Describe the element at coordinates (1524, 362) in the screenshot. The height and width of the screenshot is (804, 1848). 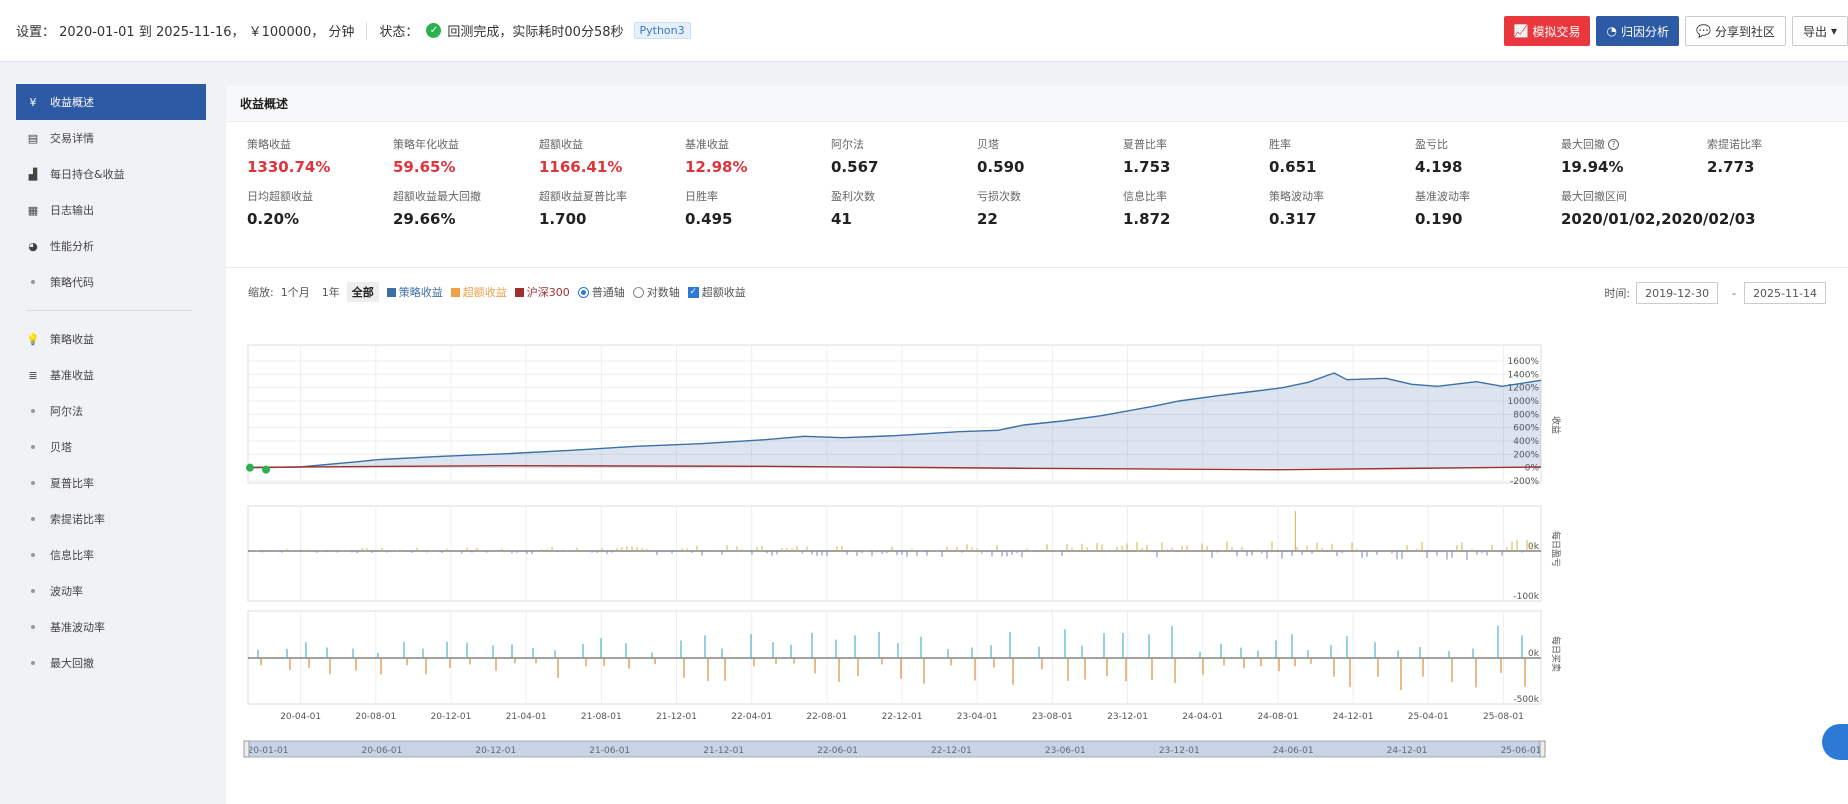
I see `y-tick-label: 1600%` at that location.